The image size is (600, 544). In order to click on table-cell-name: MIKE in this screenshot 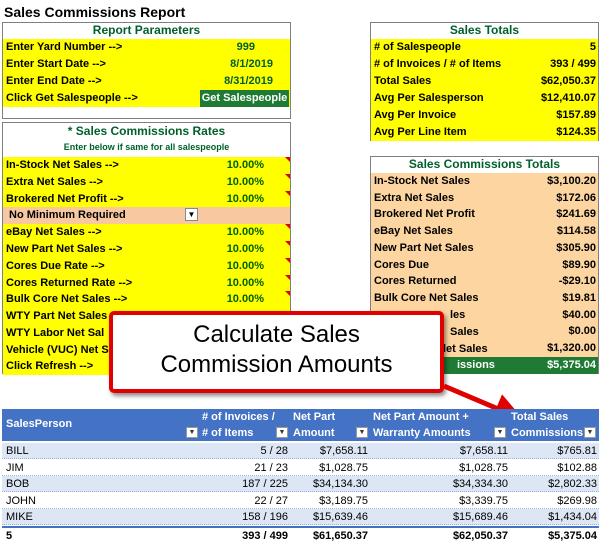, I will do `click(19, 517)`.